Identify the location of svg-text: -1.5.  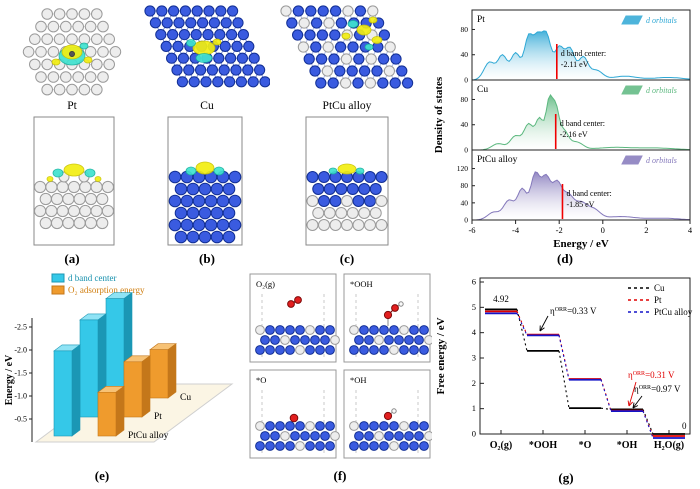
(20, 373).